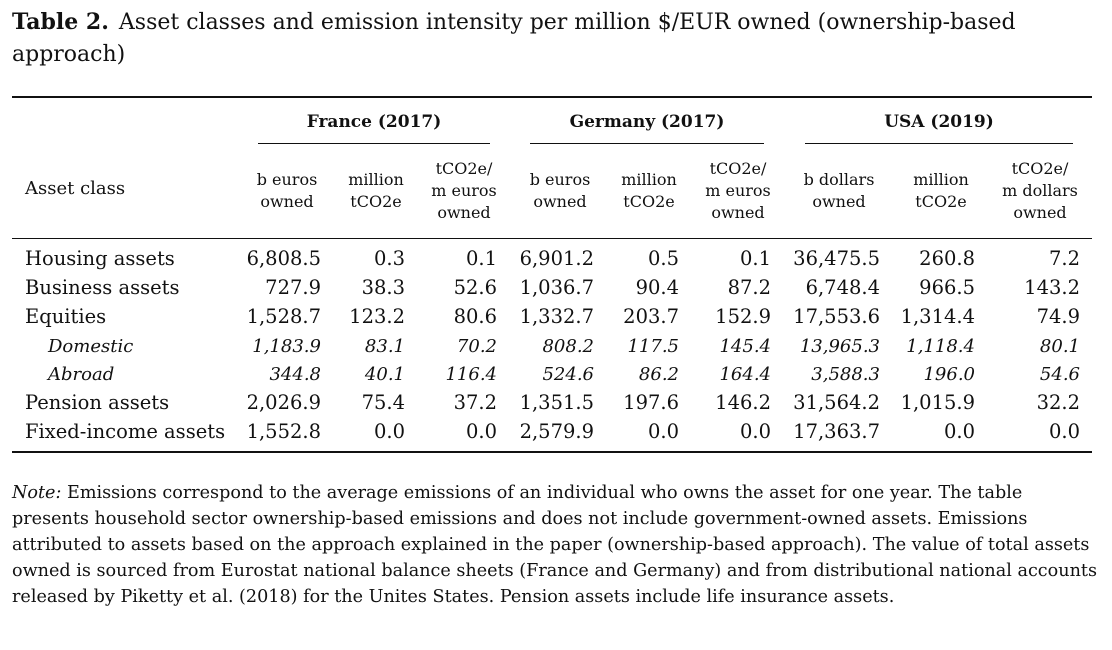 Image resolution: width=1112 pixels, height=650 pixels. I want to click on table-cell: 86.2, so click(658, 374).